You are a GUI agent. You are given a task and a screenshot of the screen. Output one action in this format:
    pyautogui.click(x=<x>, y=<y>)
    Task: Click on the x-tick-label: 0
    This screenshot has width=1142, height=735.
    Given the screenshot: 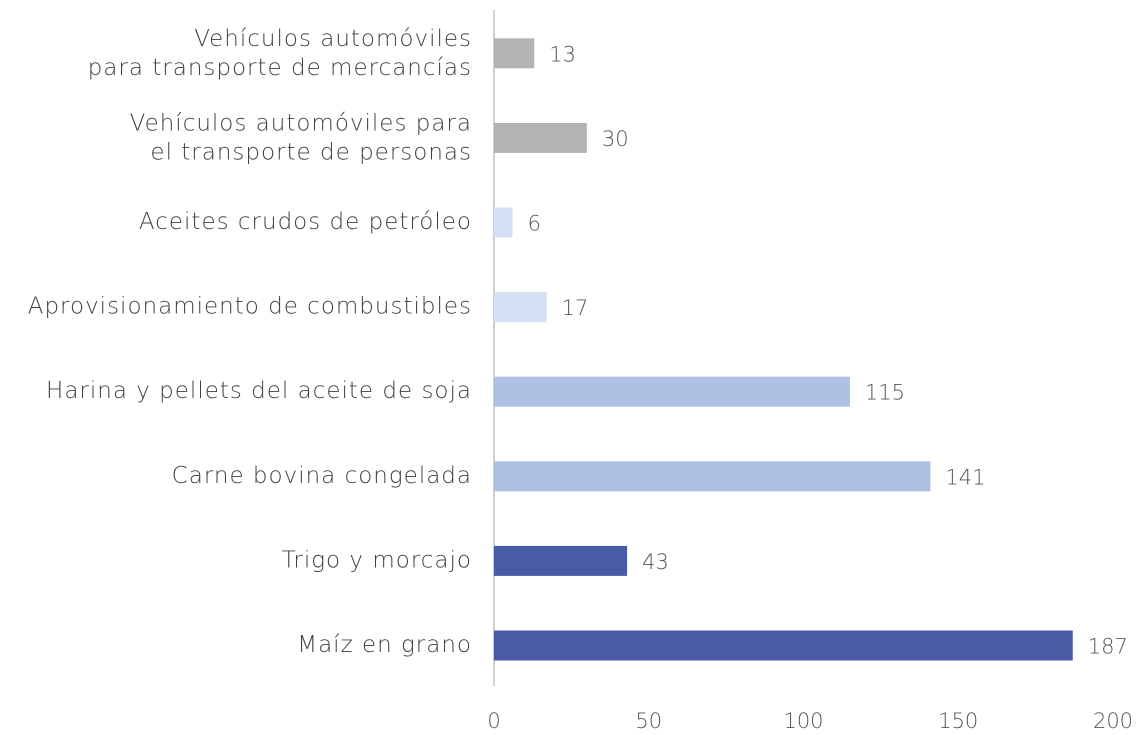 What is the action you would take?
    pyautogui.click(x=493, y=721)
    